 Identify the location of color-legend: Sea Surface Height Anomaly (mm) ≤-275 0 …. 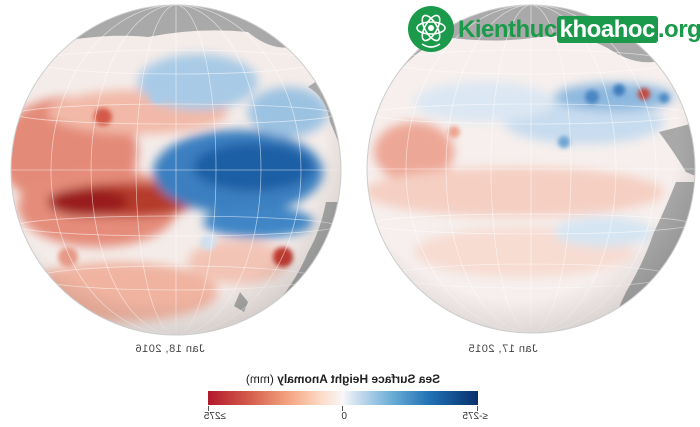
(343, 398).